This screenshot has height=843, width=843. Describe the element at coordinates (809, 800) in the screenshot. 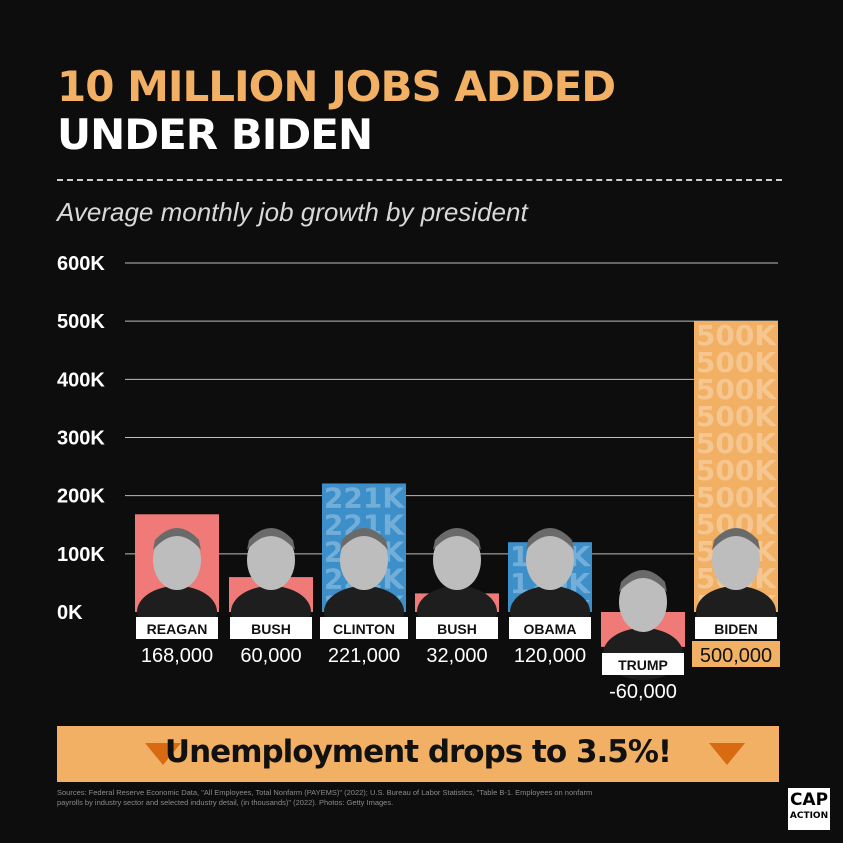

I see `logo-line-1: CAP` at that location.